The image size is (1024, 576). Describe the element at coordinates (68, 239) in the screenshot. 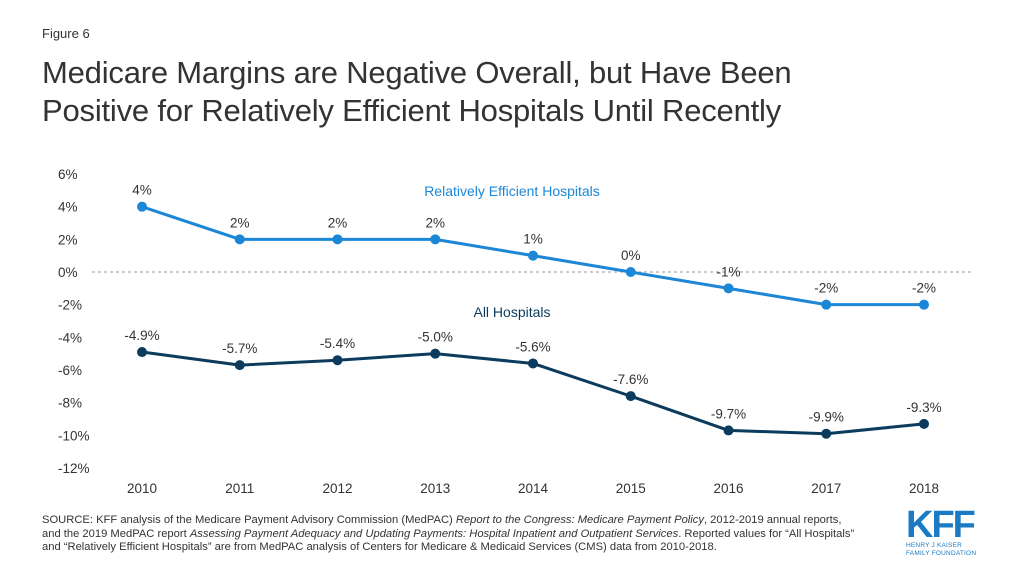

I see `y-tick-label: 2%` at that location.